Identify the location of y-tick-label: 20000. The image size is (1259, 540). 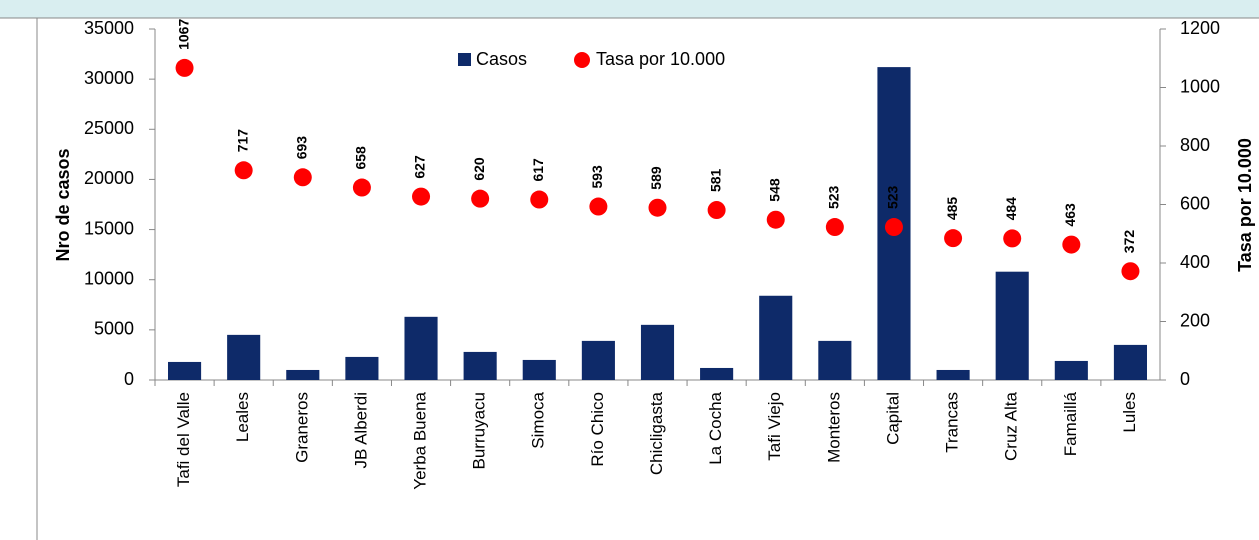
(109, 178).